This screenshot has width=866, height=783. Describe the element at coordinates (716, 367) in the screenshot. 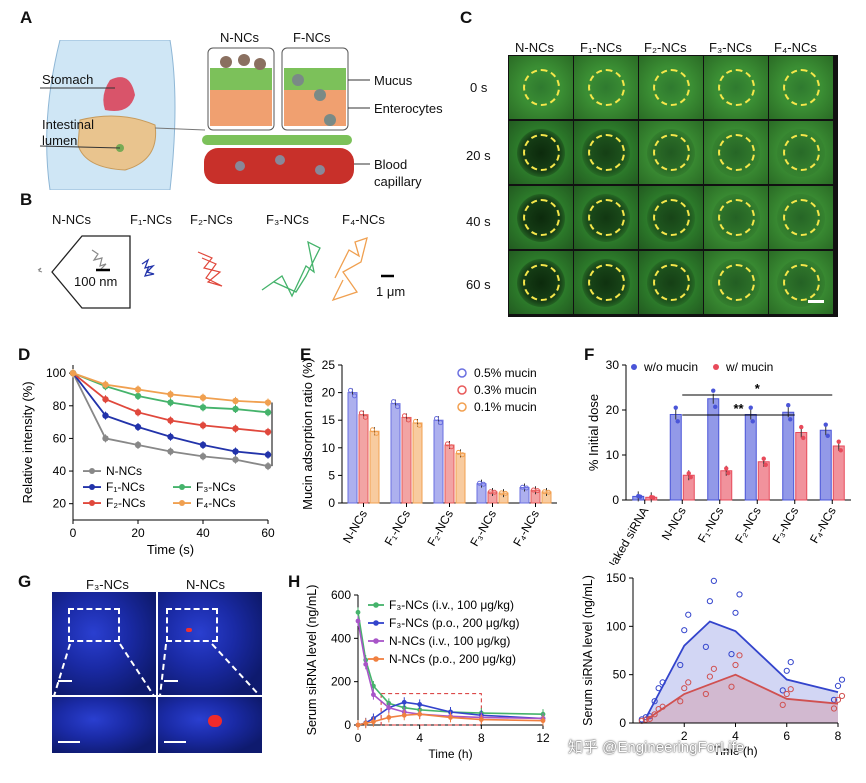

I see `f-legend-marker` at that location.